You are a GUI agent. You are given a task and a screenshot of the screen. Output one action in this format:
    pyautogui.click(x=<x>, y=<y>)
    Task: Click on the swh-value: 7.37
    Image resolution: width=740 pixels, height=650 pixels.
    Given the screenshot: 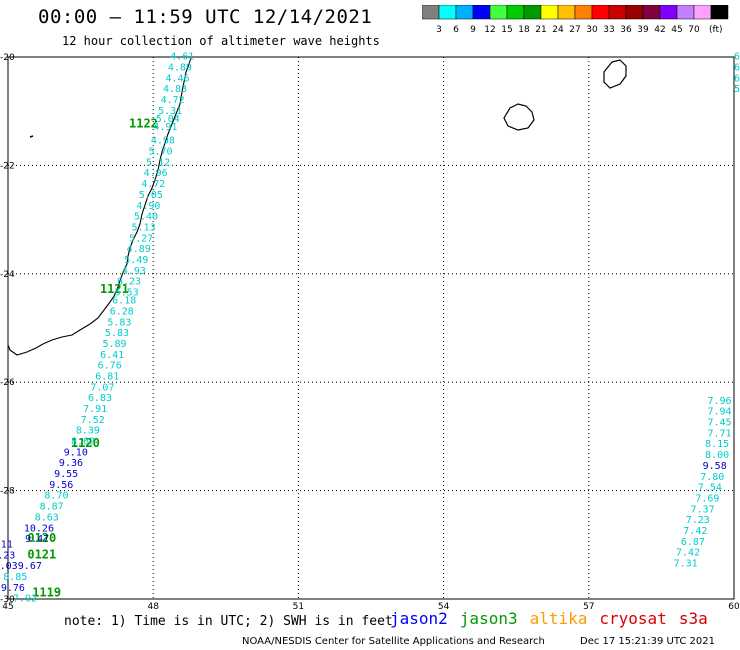 What is the action you would take?
    pyautogui.click(x=703, y=509)
    